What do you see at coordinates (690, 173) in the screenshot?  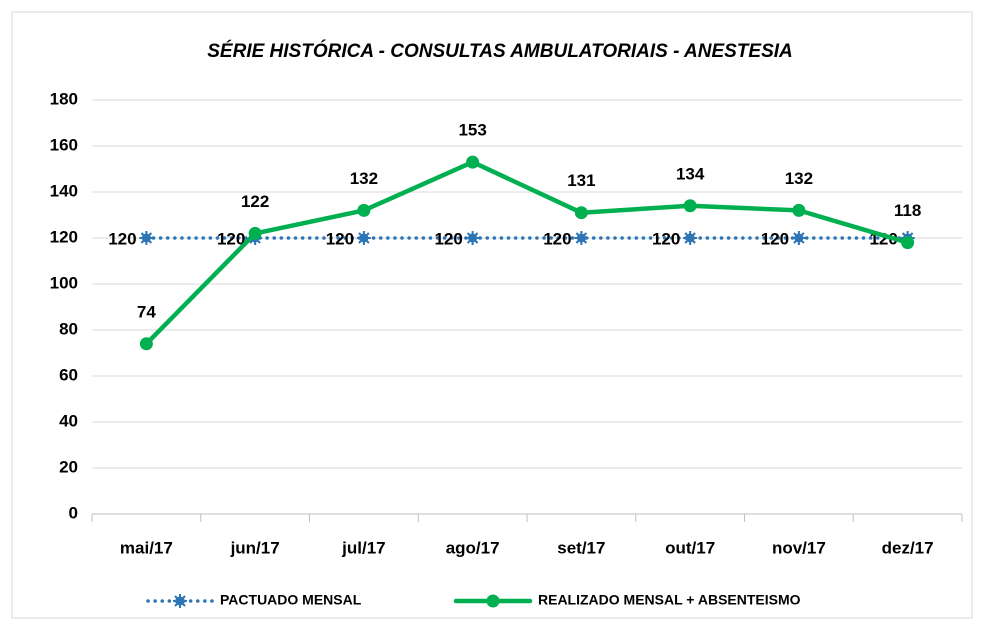 I see `data-label: 134` at bounding box center [690, 173].